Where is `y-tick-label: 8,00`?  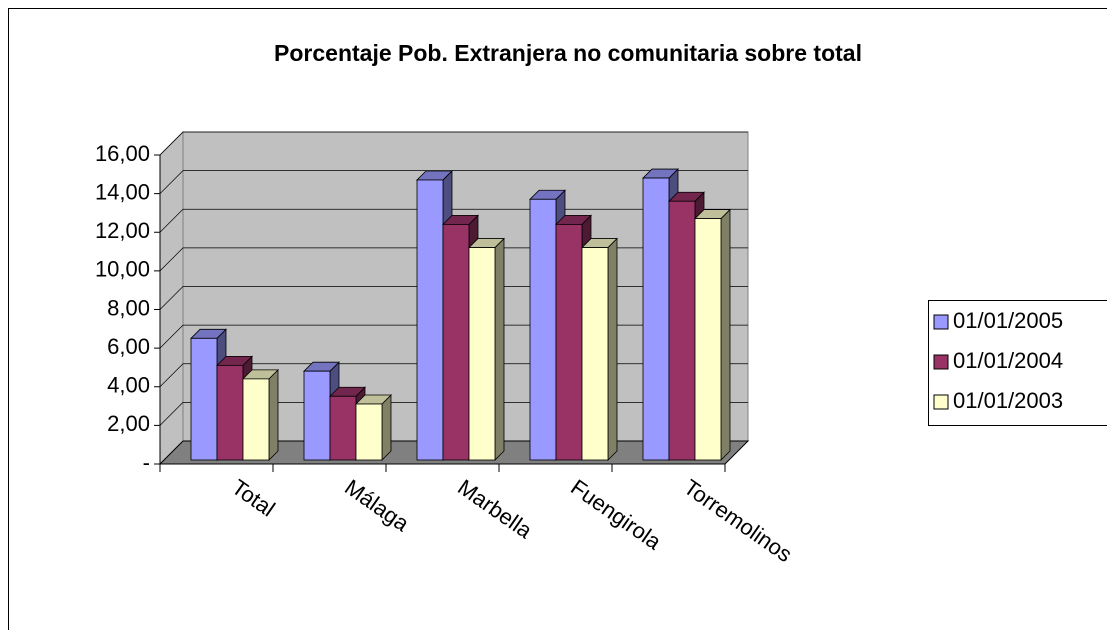
y-tick-label: 8,00 is located at coordinates (128, 307).